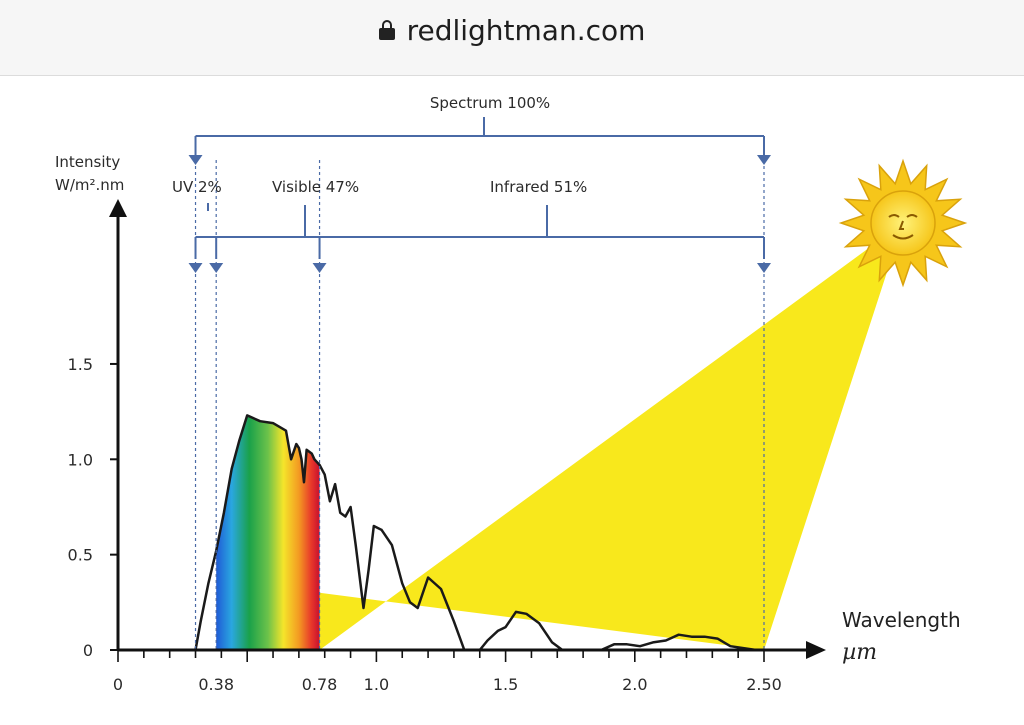  What do you see at coordinates (764, 160) in the screenshot?
I see `spectrum-end-arrow` at bounding box center [764, 160].